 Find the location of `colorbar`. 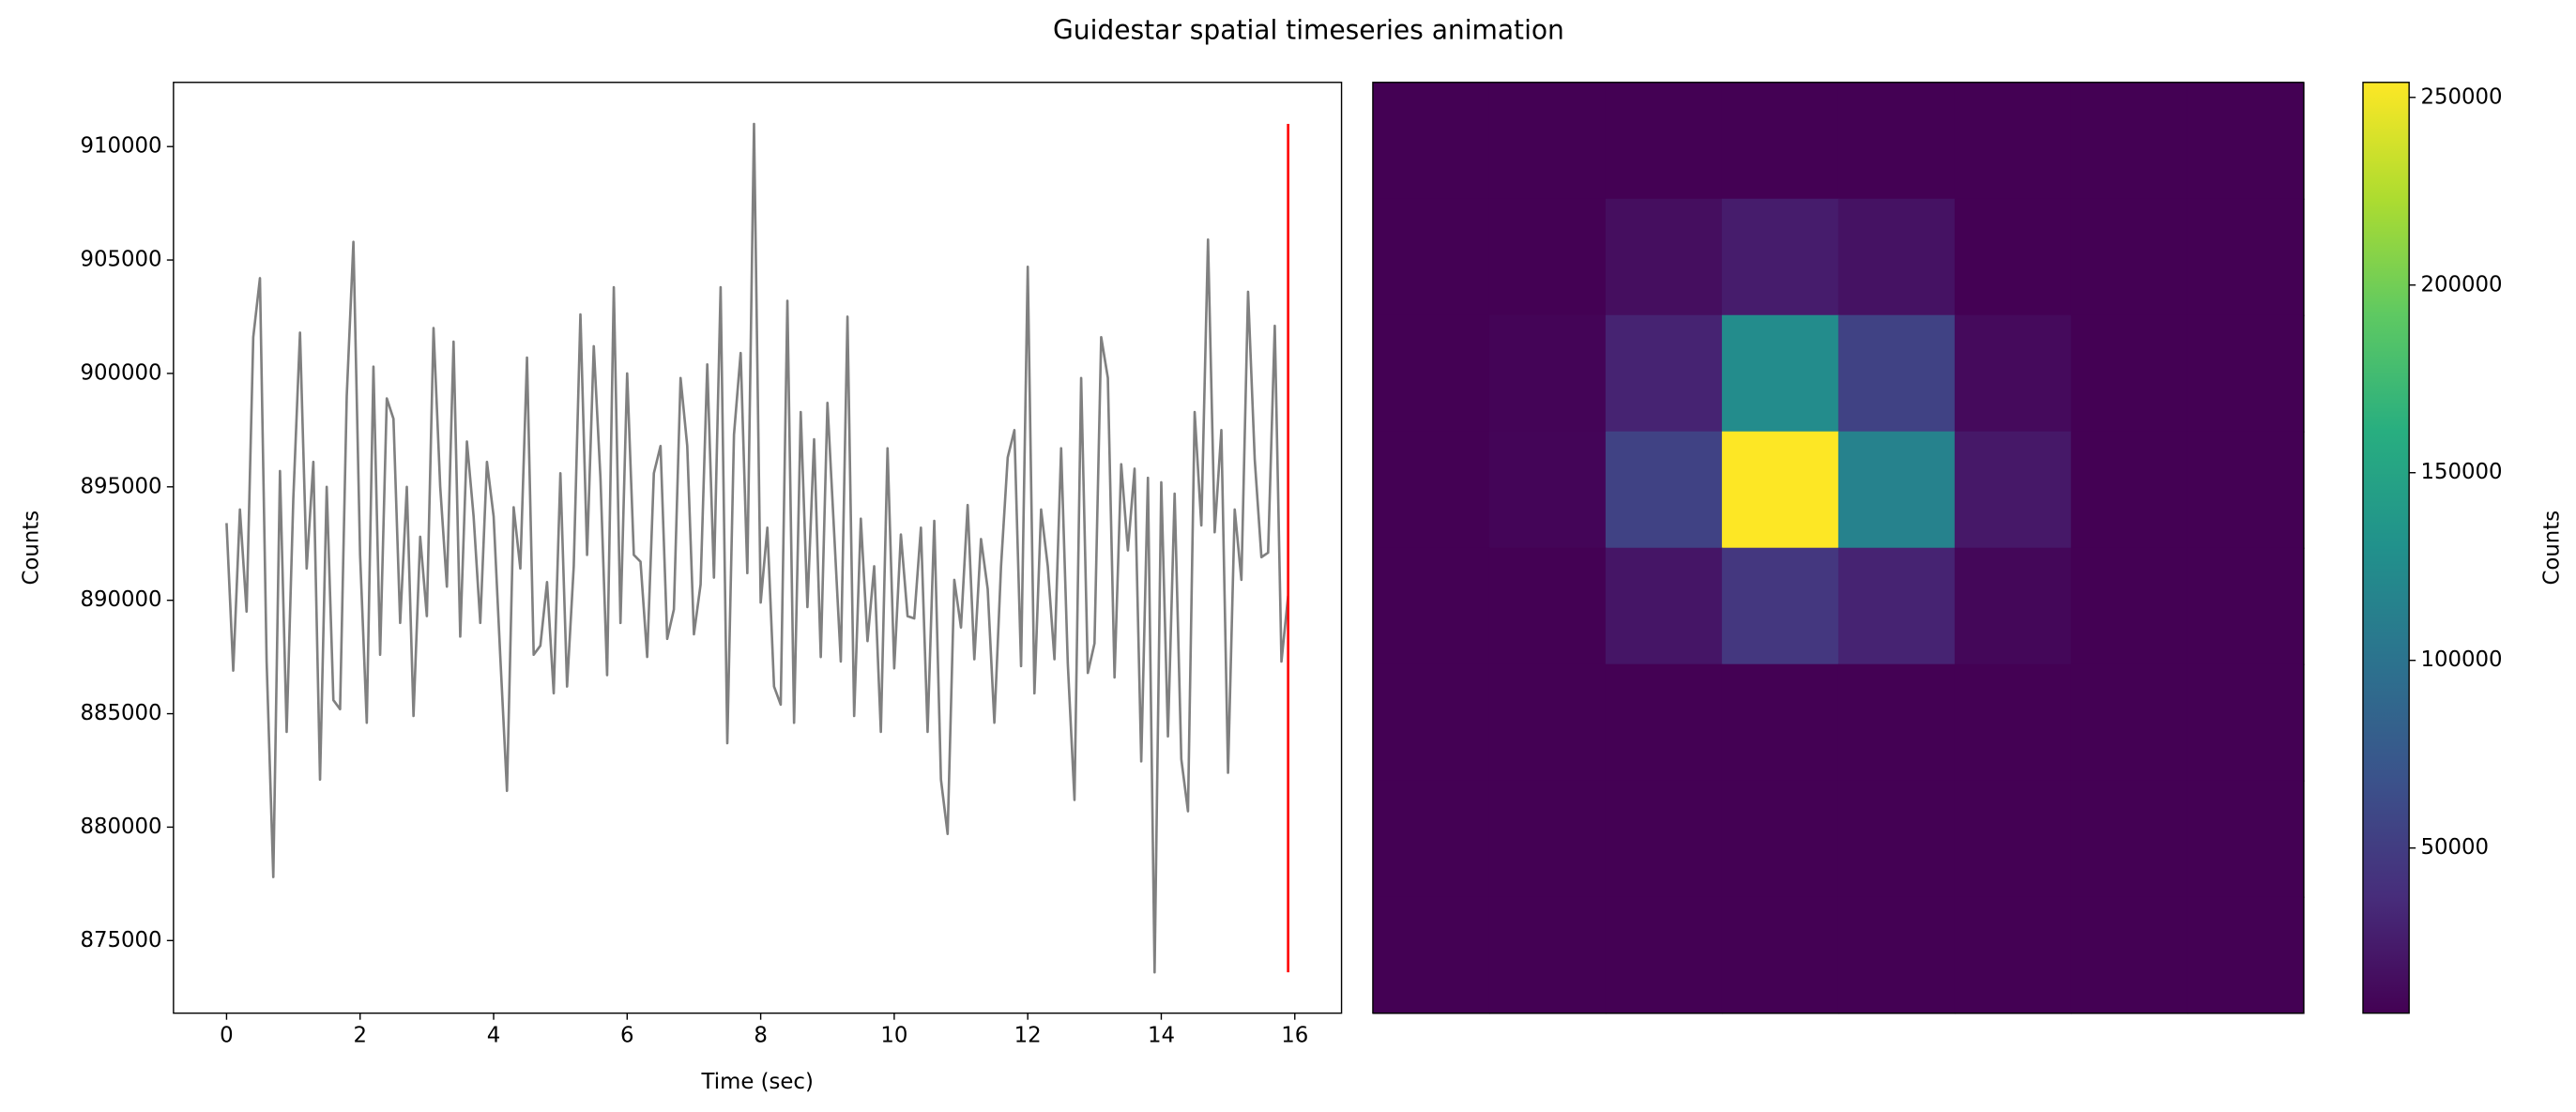

colorbar is located at coordinates (2386, 548).